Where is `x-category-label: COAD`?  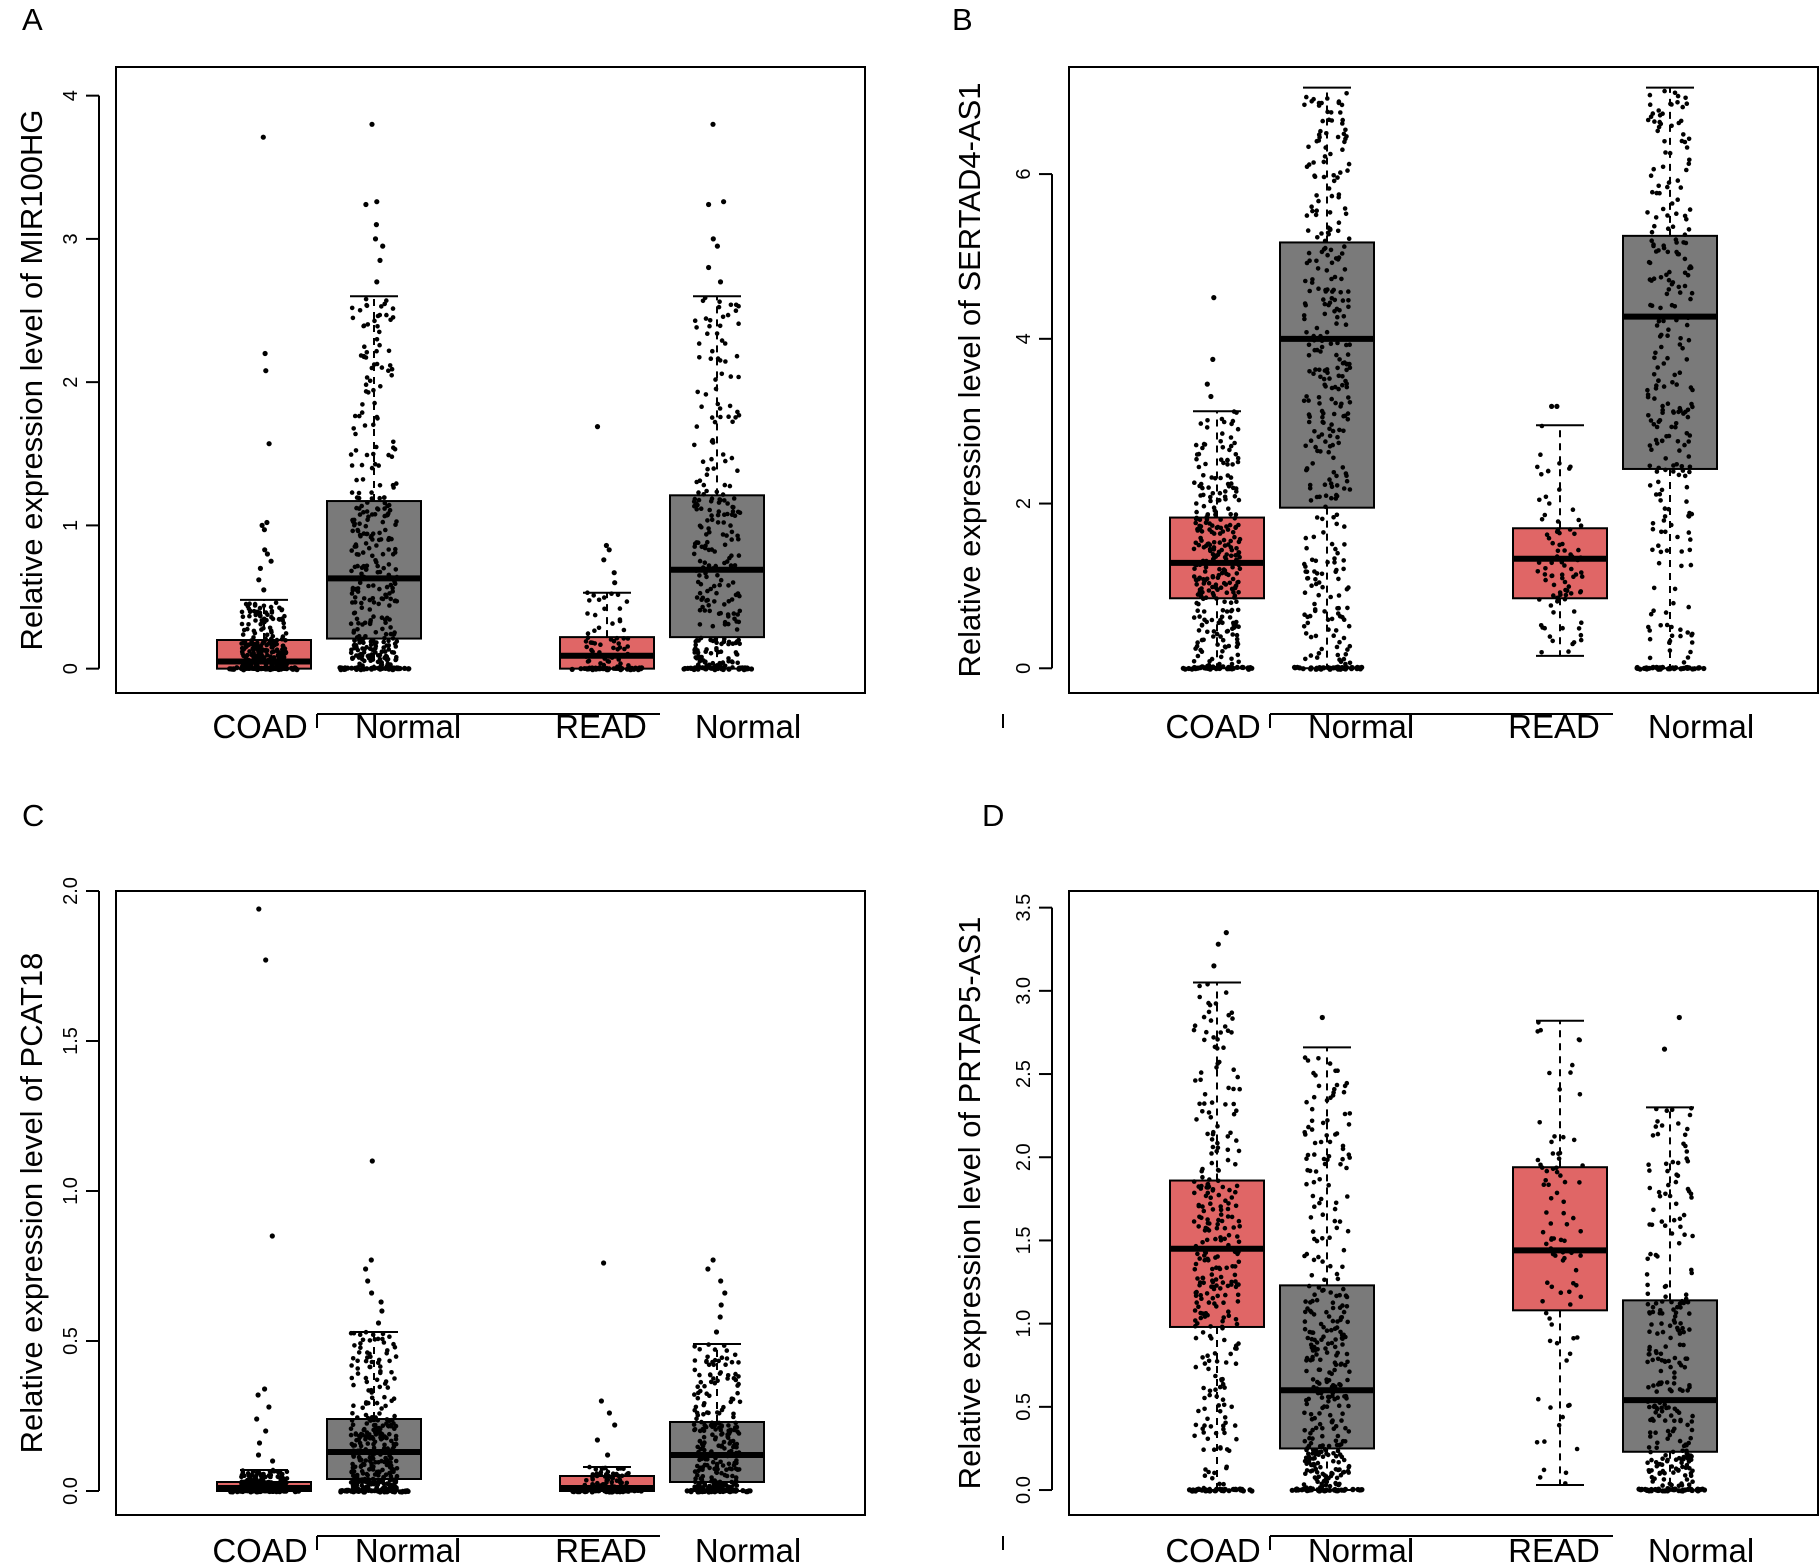
x-category-label: COAD is located at coordinates (1212, 1548).